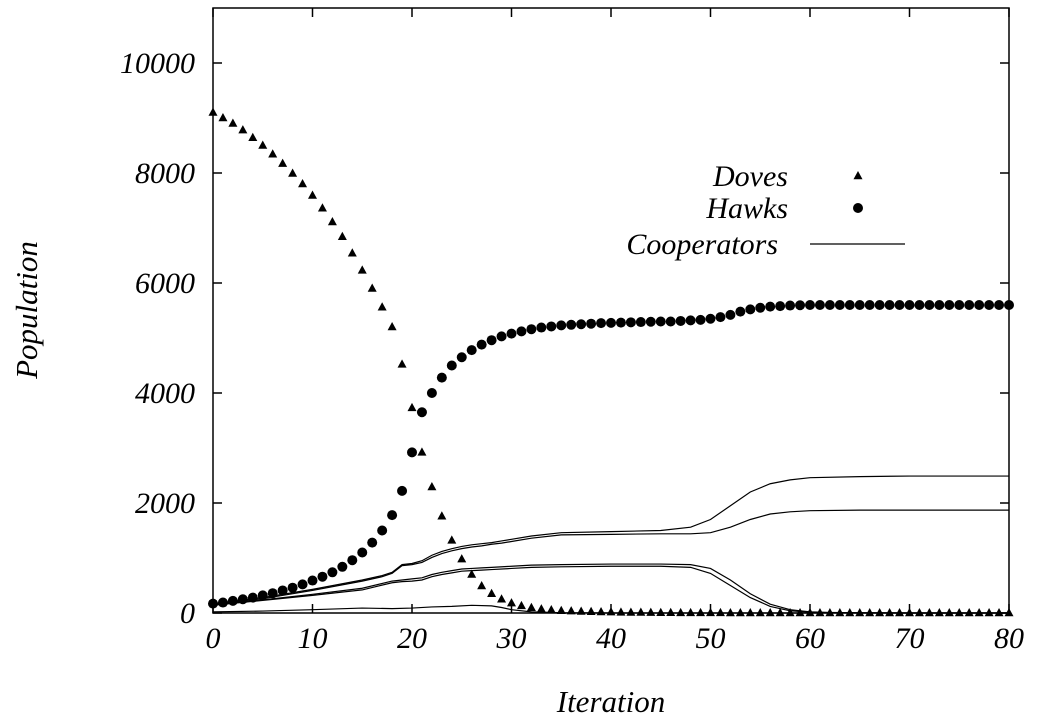  Describe the element at coordinates (157, 63) in the screenshot. I see `y-tick-label: 10000` at that location.